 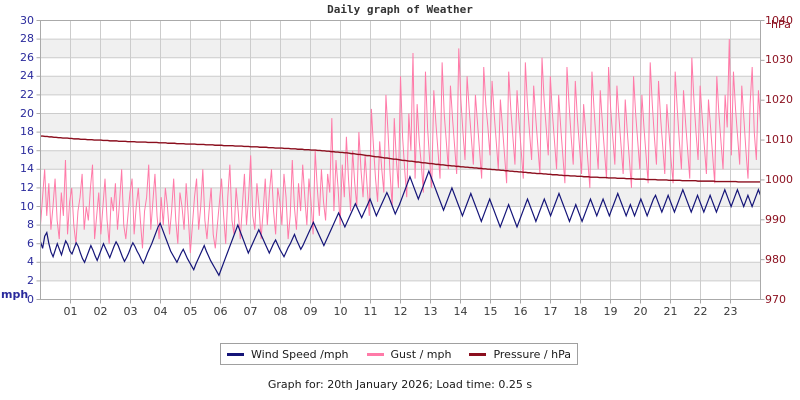 What do you see at coordinates (730, 311) in the screenshot?
I see `x-axis-tick-label: 23` at bounding box center [730, 311].